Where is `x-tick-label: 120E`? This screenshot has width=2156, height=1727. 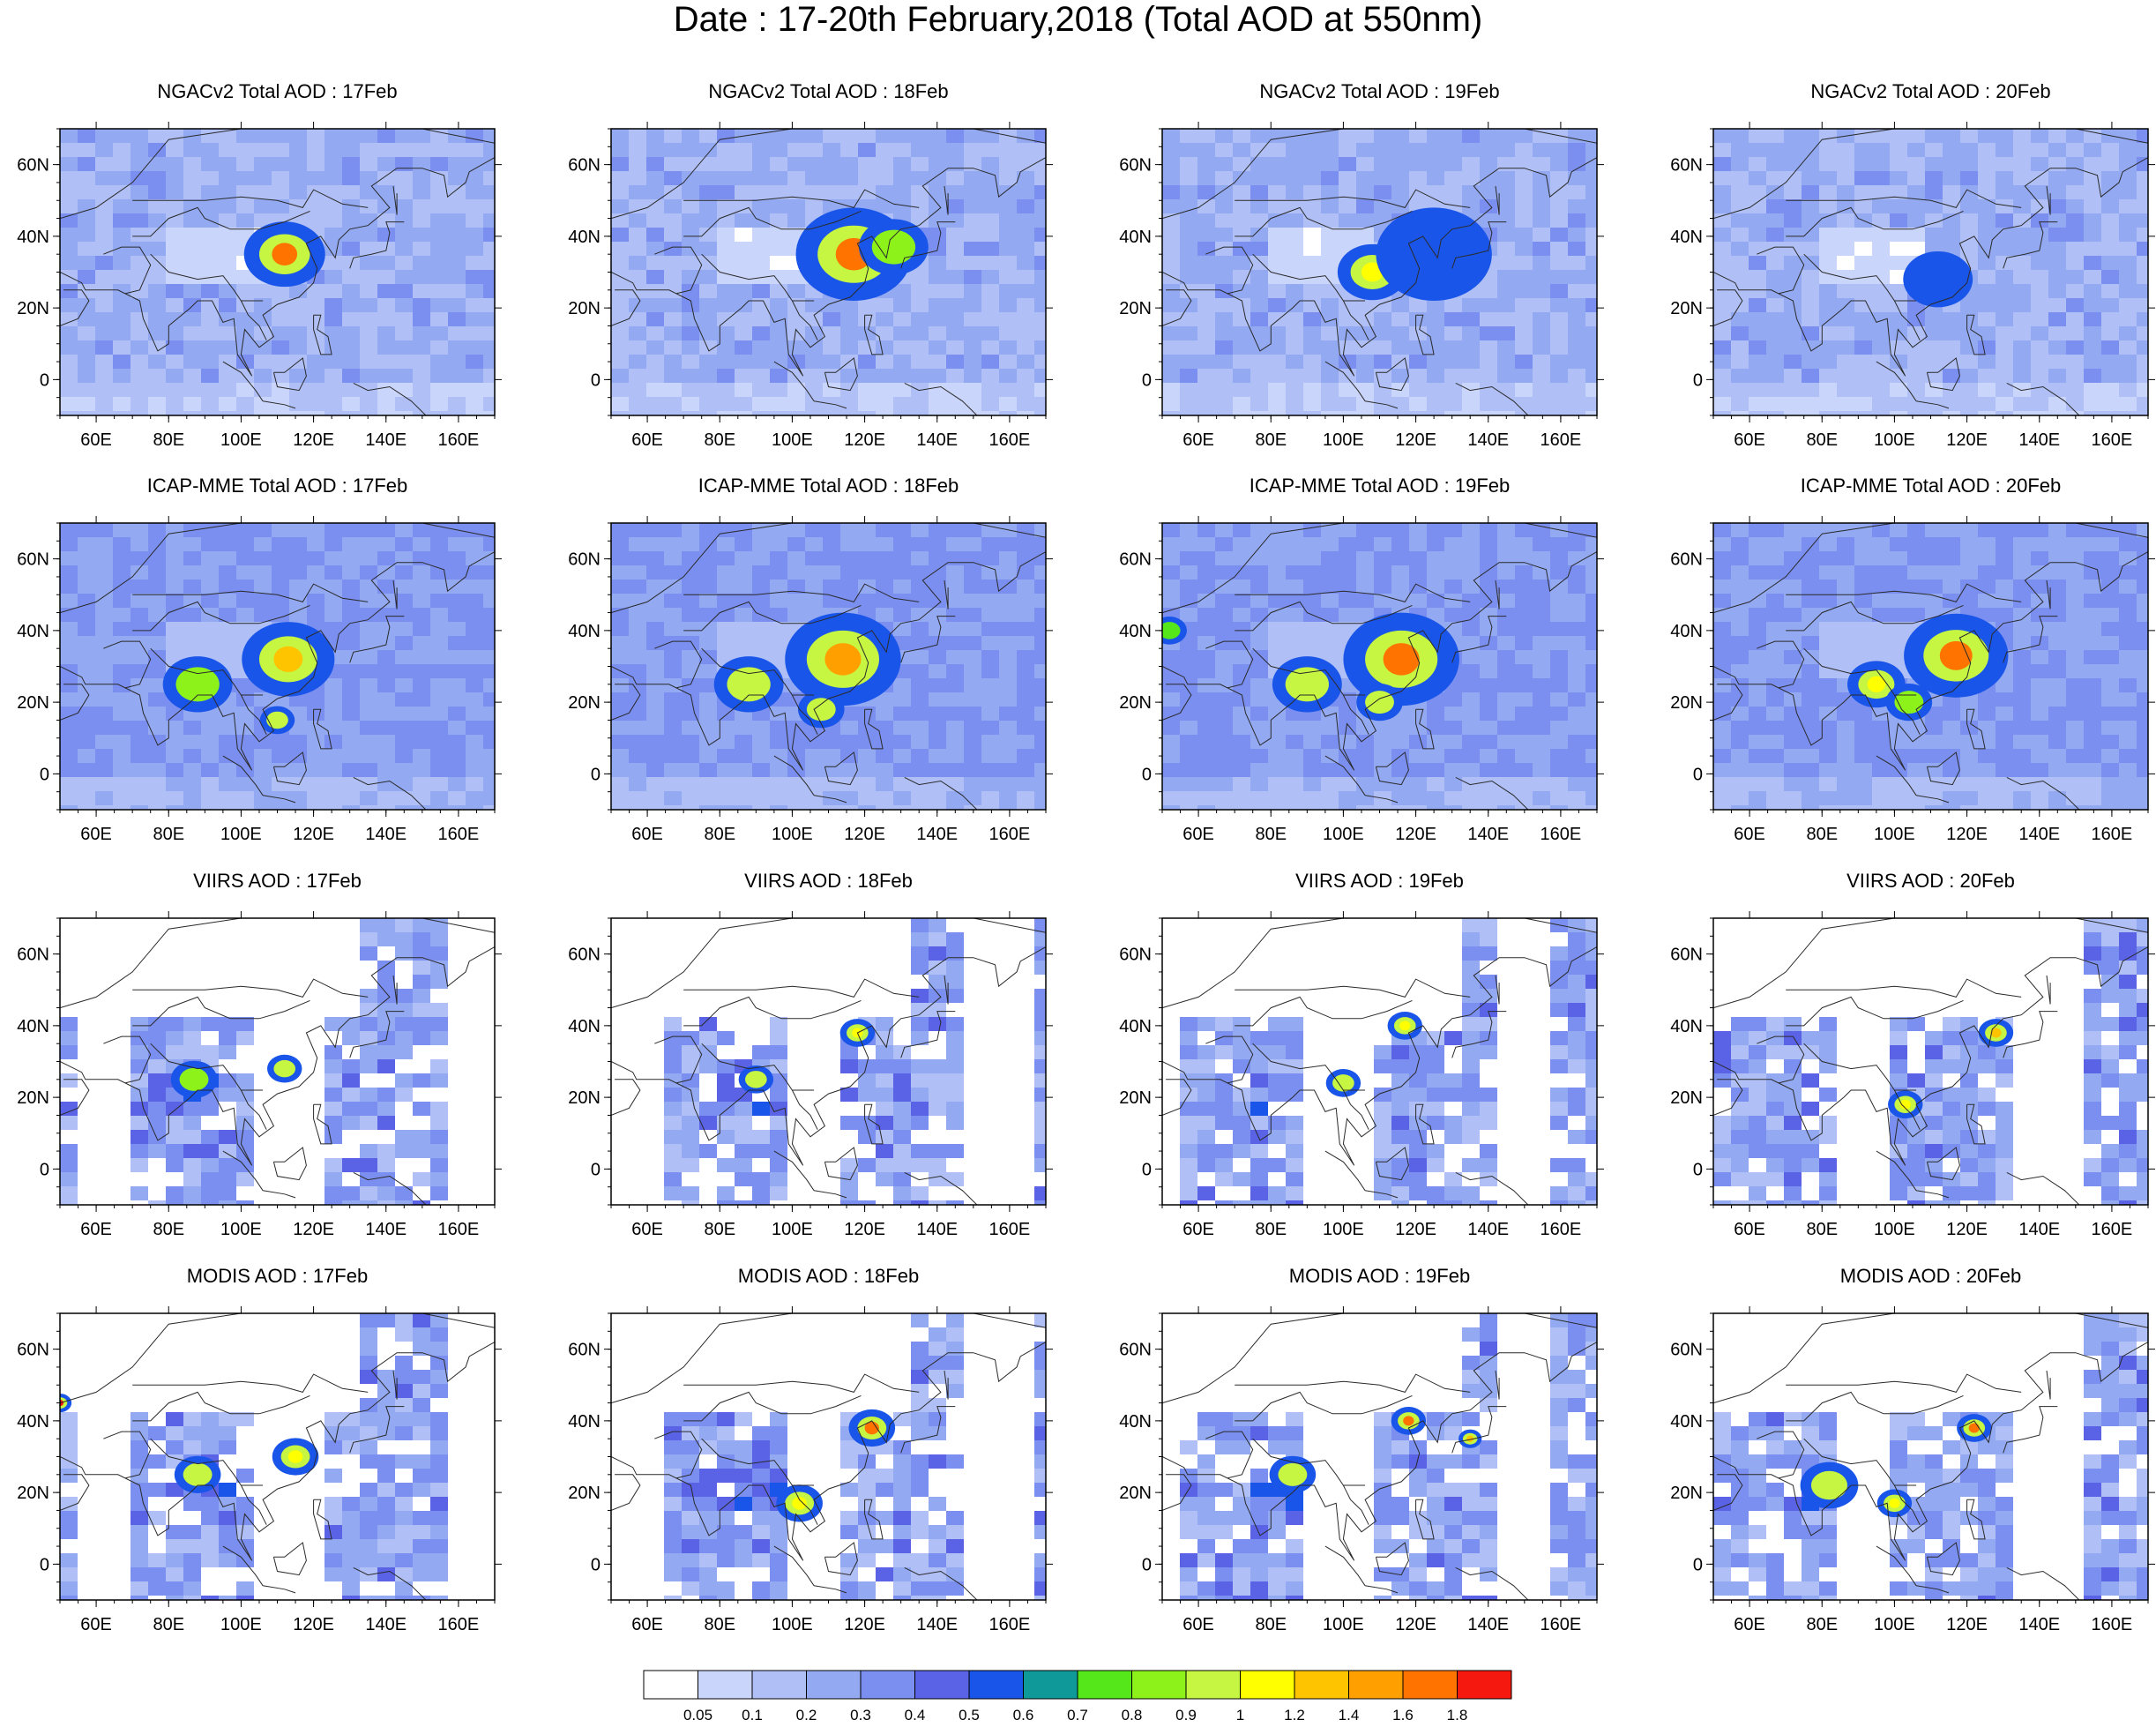
x-tick-label: 120E is located at coordinates (1967, 440).